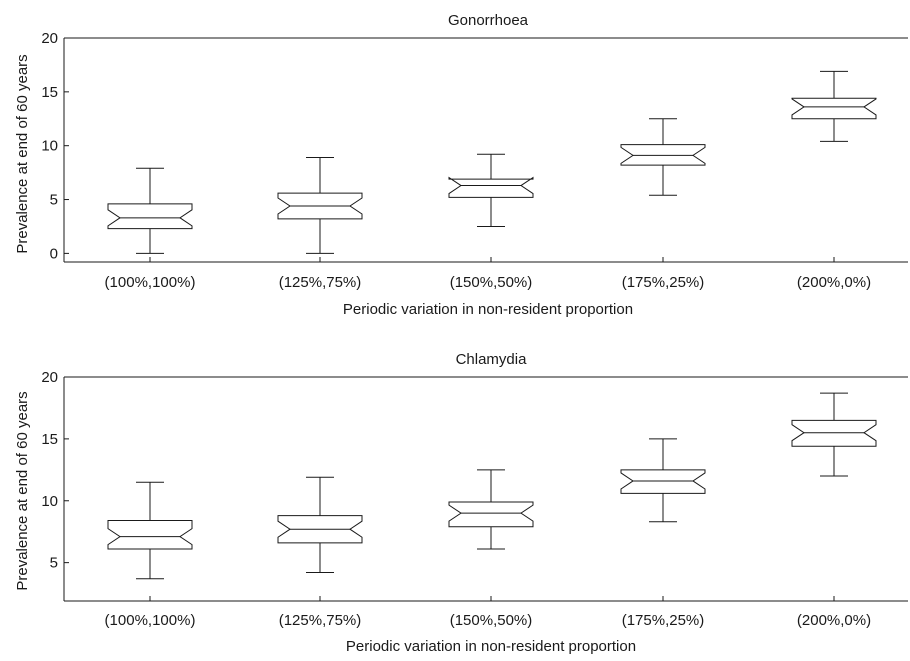  What do you see at coordinates (492, 359) in the screenshot?
I see `panel-title: Chlamydia` at bounding box center [492, 359].